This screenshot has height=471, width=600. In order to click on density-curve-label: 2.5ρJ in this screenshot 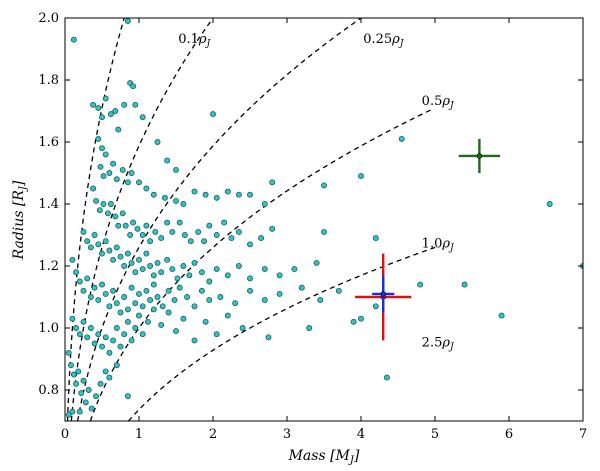, I will do `click(438, 344)`.